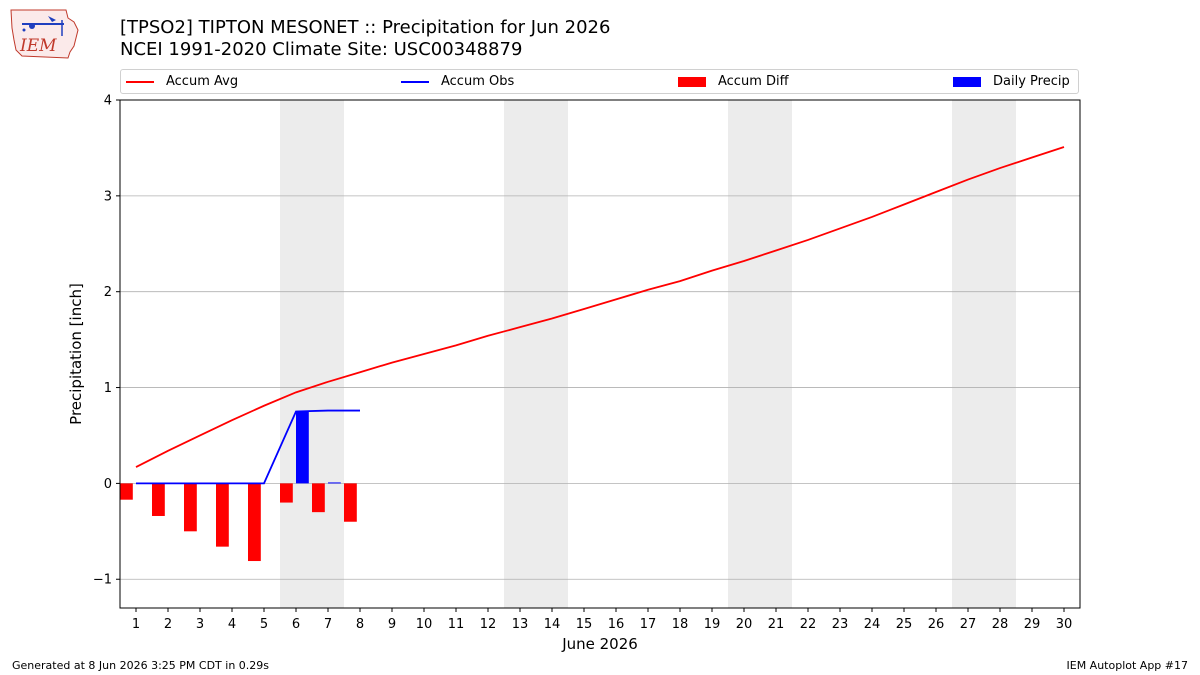 This screenshot has width=1200, height=675. Describe the element at coordinates (478, 81) in the screenshot. I see `legend-label-accum-obs: Accum Obs` at that location.